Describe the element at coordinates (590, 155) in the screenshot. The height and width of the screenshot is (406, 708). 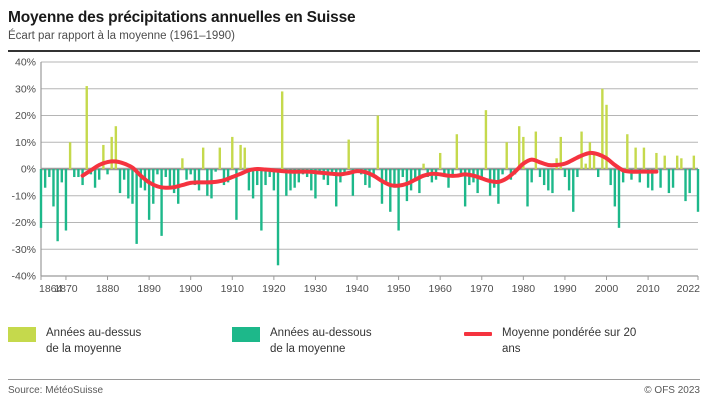
I see `bar-1996` at that location.